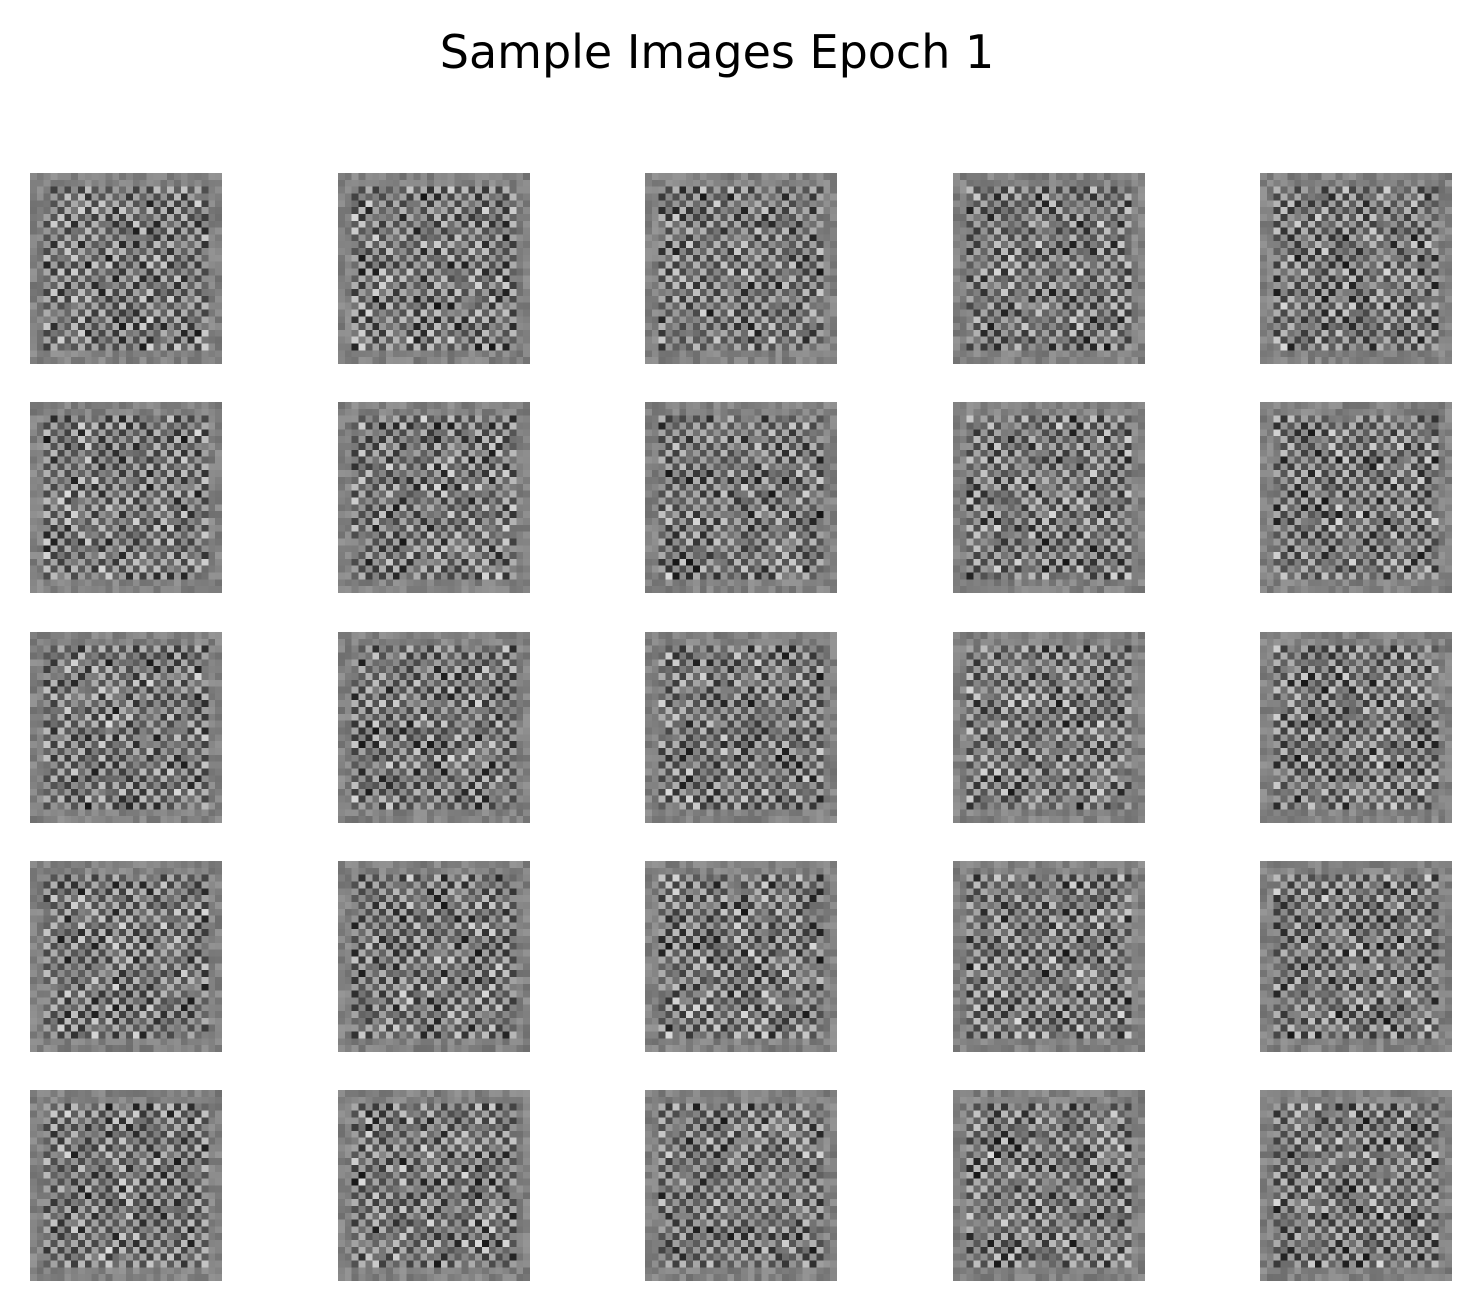 The width and height of the screenshot is (1482, 1312). I want to click on sample-image-r2-c3, so click(741, 497).